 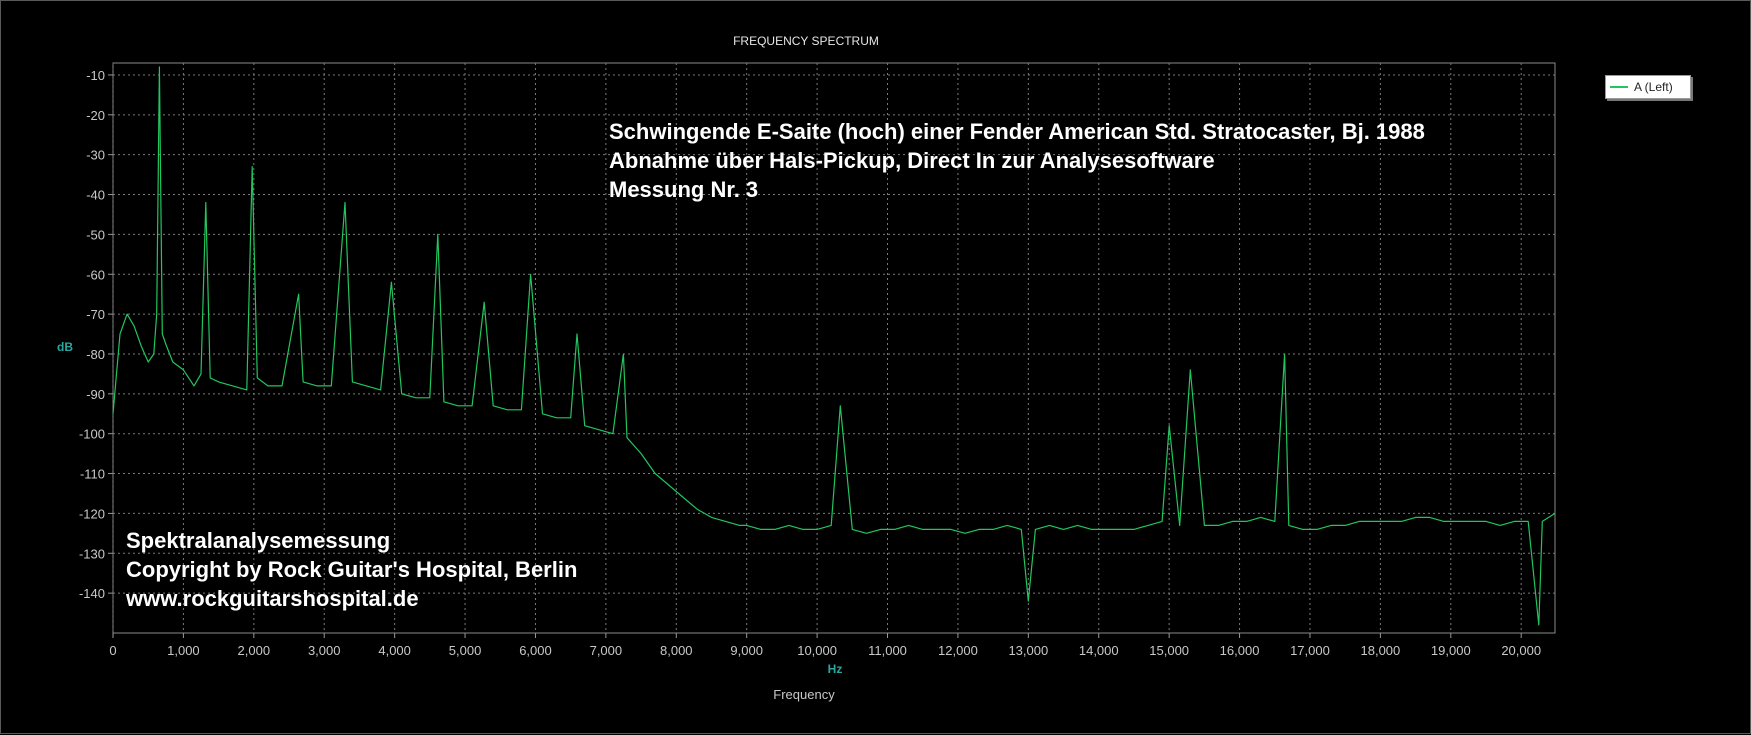 What do you see at coordinates (92, 513) in the screenshot?
I see `y-tick-label: -120` at bounding box center [92, 513].